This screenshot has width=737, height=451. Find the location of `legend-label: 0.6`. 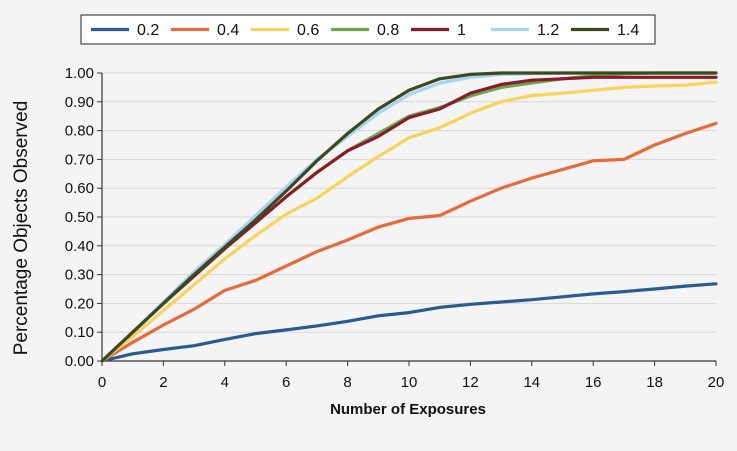

legend-label: 0.6 is located at coordinates (308, 30).